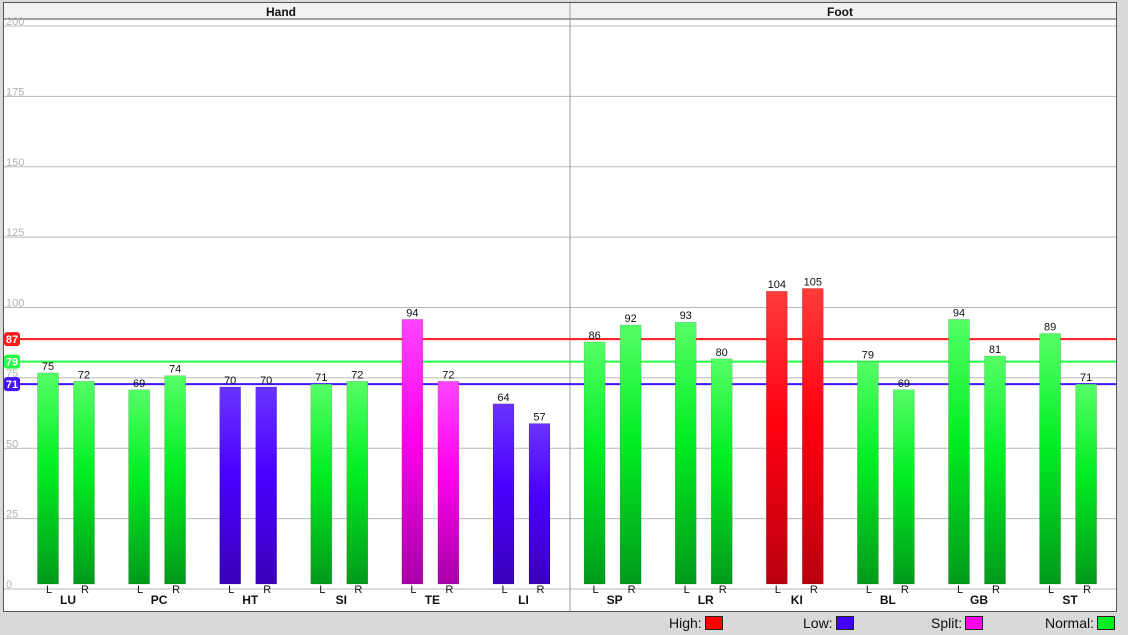 The width and height of the screenshot is (1128, 635). I want to click on bar-BL-L, so click(868, 473).